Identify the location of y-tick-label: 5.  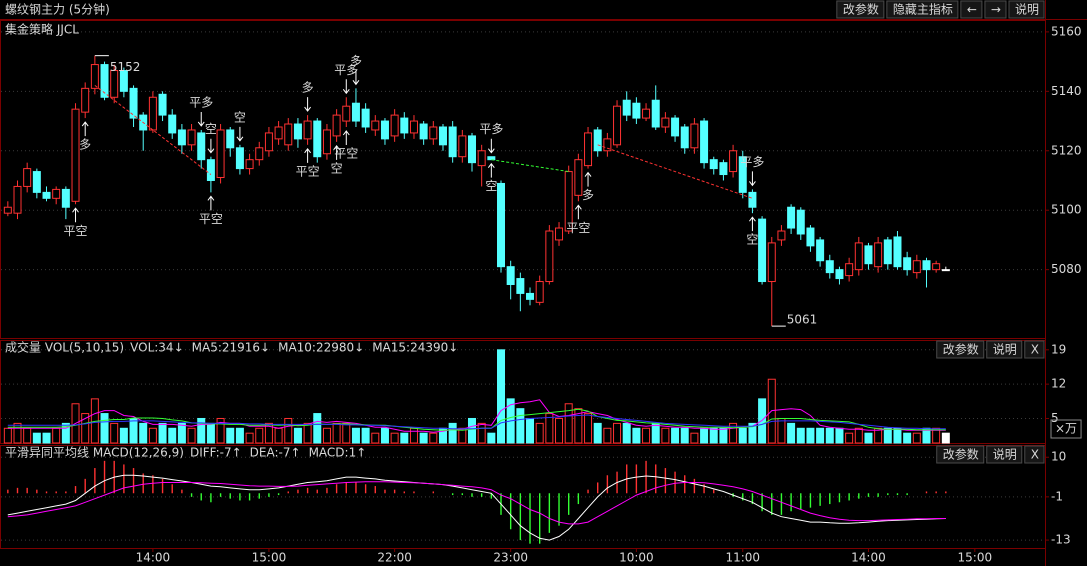
(1055, 418).